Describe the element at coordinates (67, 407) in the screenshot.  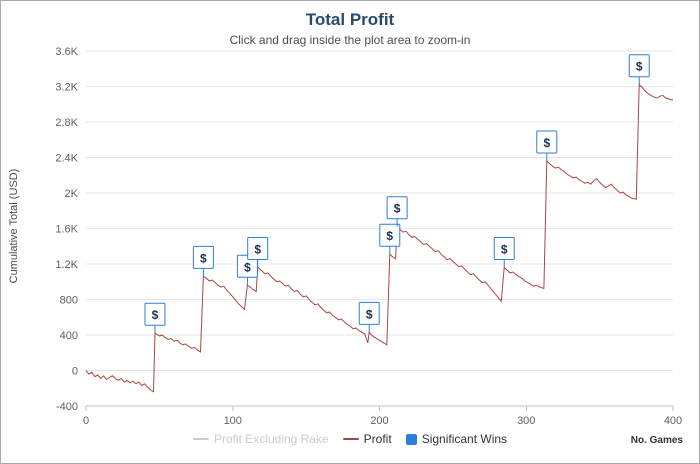
I see `svg-text: -400` at that location.